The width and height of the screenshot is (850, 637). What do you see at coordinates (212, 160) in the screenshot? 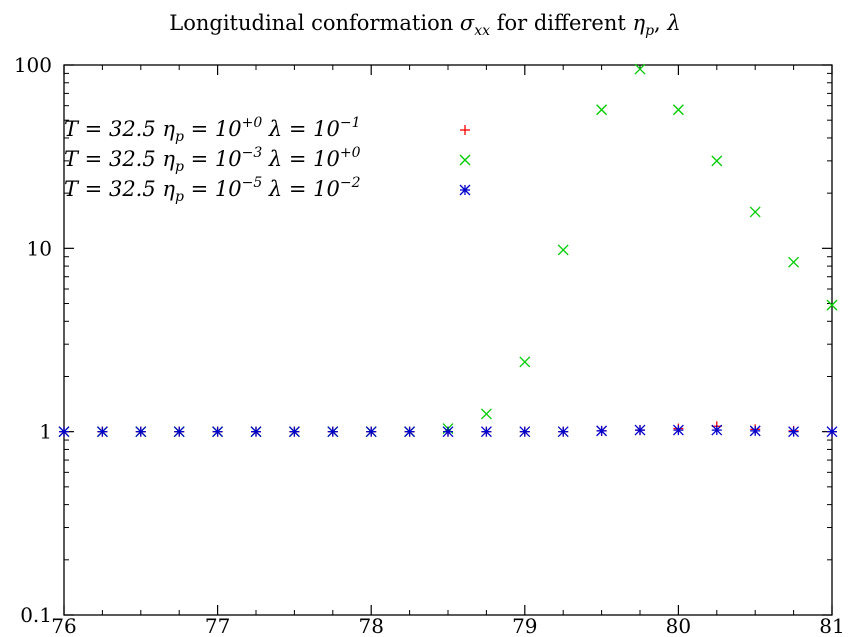
I see `legend-label-series-2: T = 32.5 ηp = 10−3 λ = 10+0` at bounding box center [212, 160].